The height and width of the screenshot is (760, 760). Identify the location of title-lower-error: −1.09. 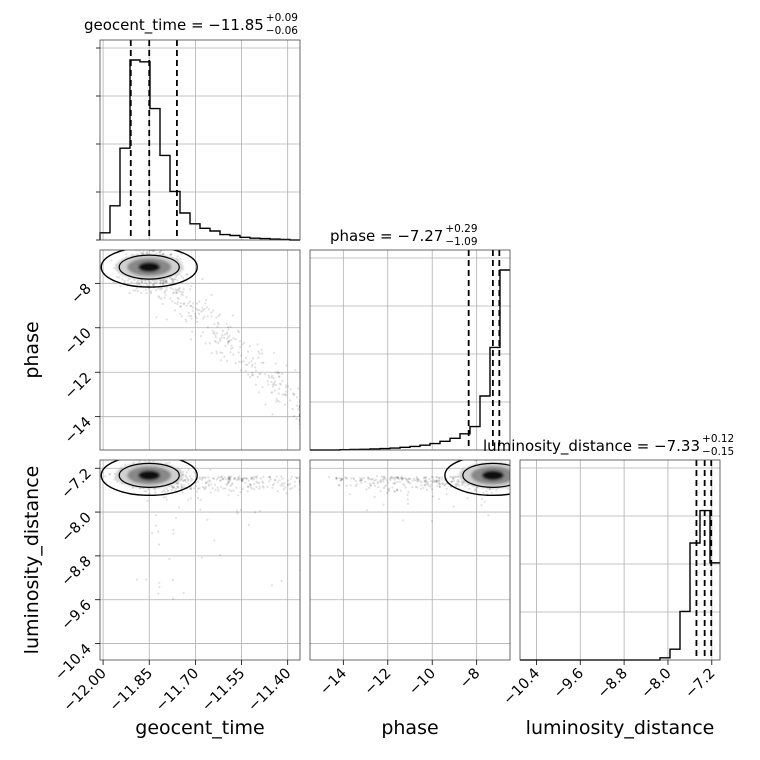
(461, 242).